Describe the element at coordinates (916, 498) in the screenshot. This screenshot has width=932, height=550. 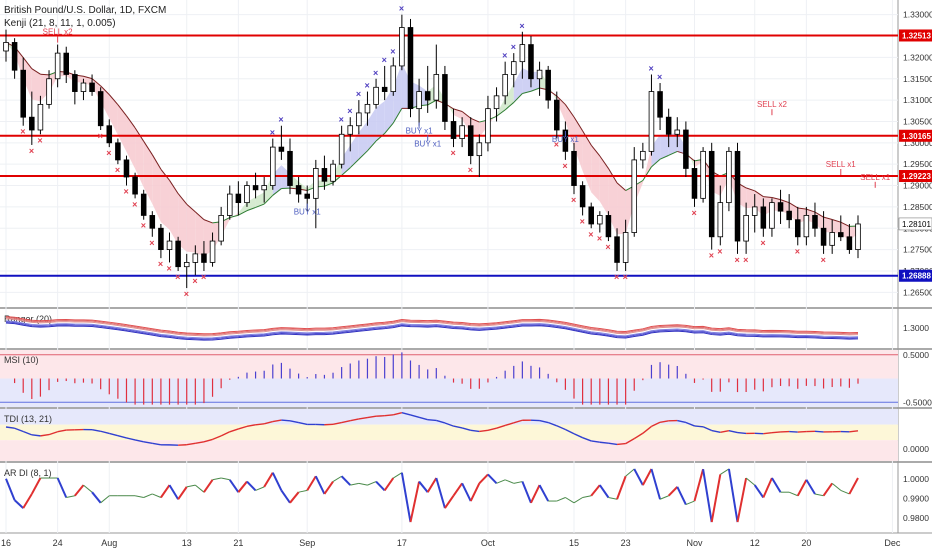
I see `ardi-tick-label: 0.9900` at that location.